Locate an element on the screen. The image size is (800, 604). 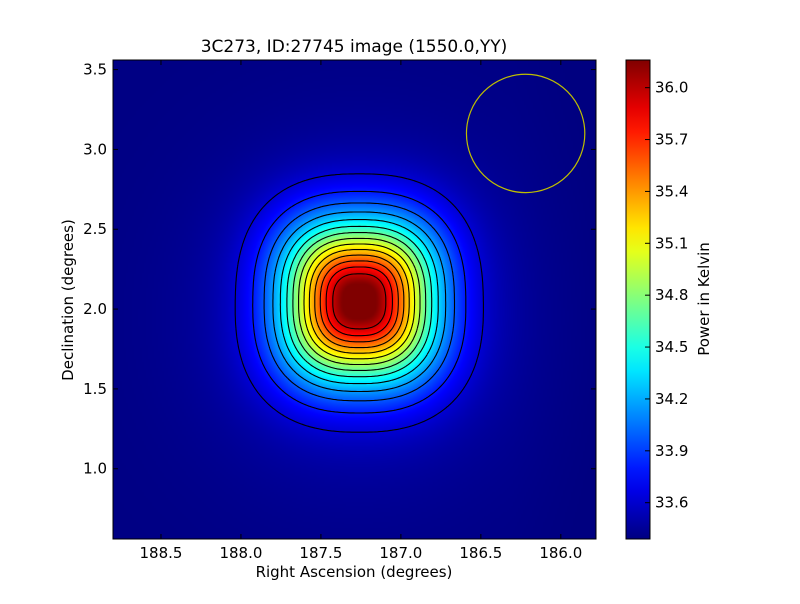
colorbar-tick-label-7: 35.7 is located at coordinates (671, 140).